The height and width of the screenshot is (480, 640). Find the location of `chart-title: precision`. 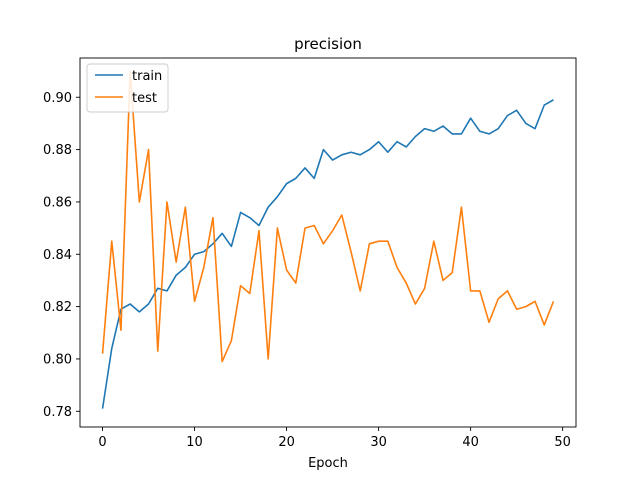

chart-title: precision is located at coordinates (328, 44).